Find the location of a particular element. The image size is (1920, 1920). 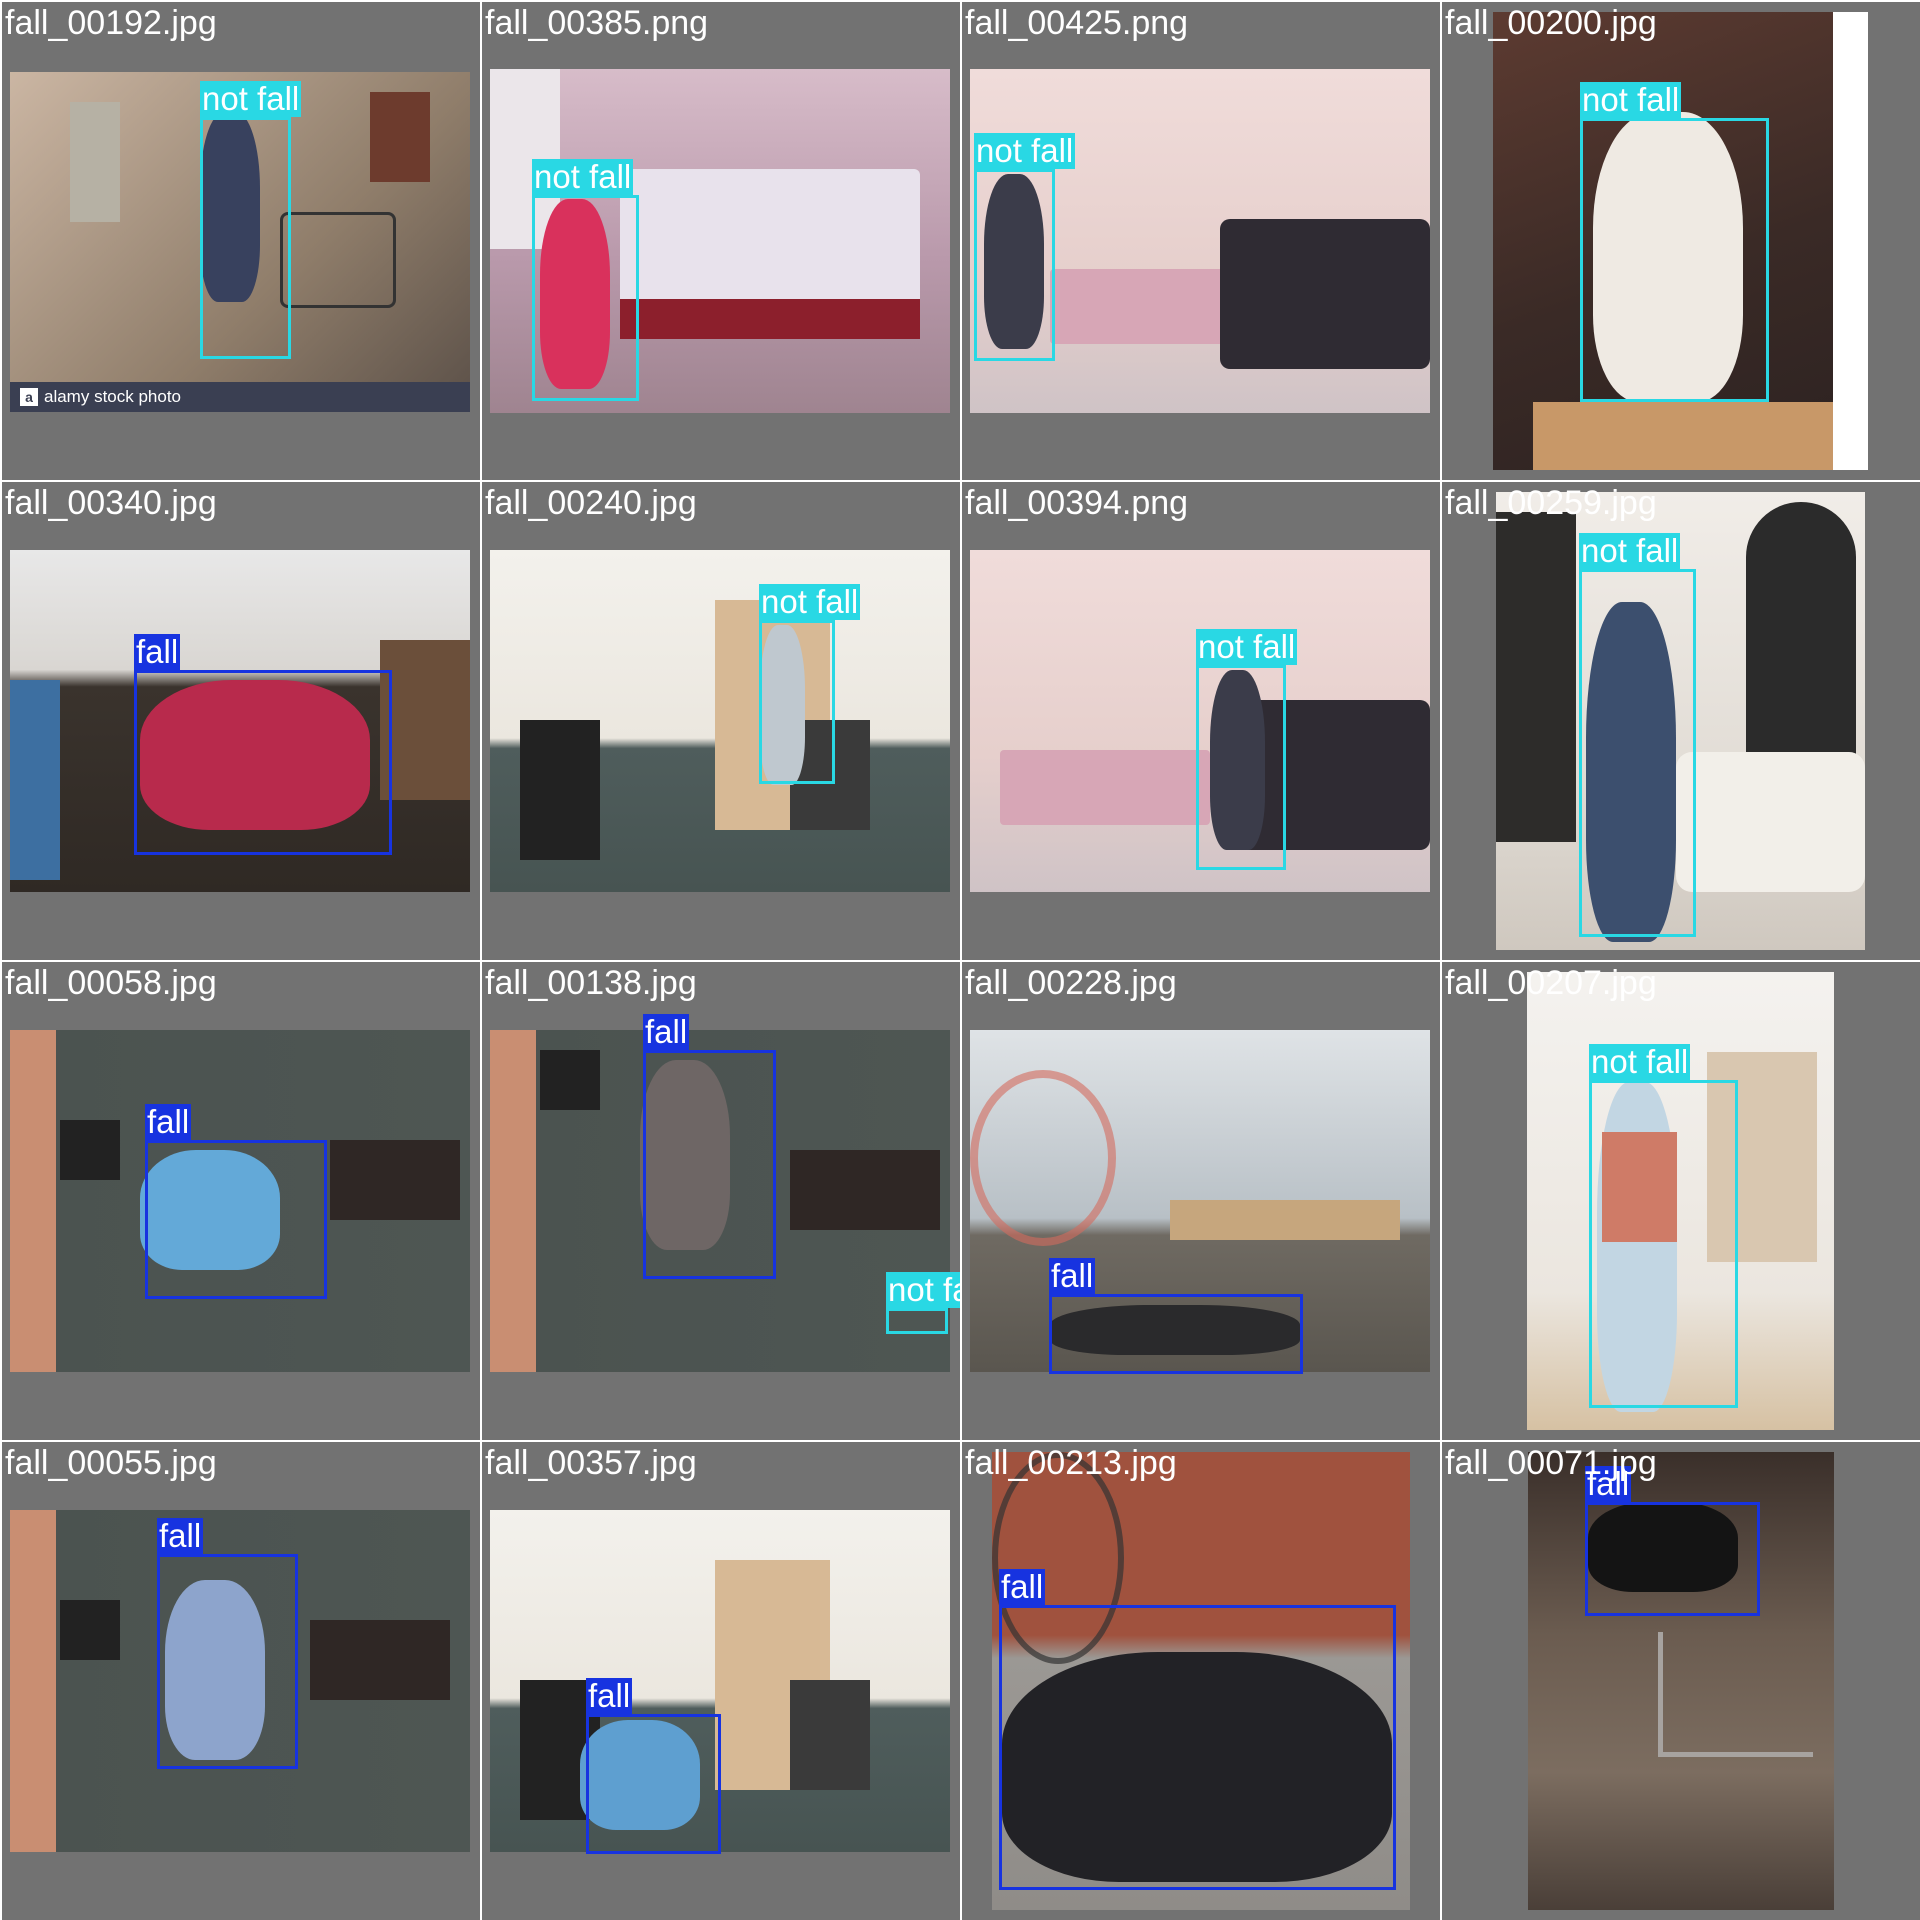

tile-fall-00425: not fall fall_00425.png is located at coordinates (1201, 241).